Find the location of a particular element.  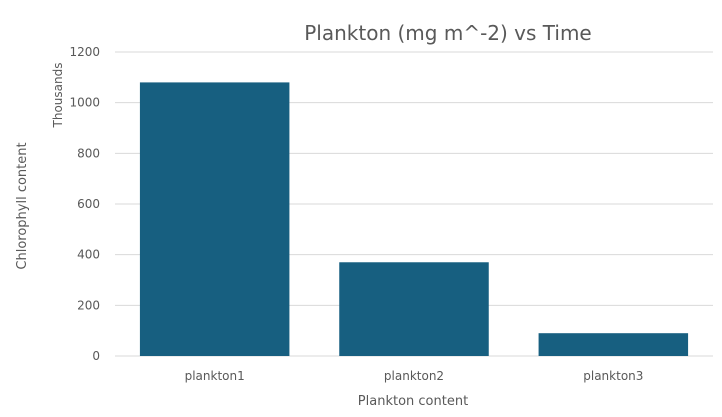

chart-title: Plankton (mg m^-2) vs Time is located at coordinates (447, 33).